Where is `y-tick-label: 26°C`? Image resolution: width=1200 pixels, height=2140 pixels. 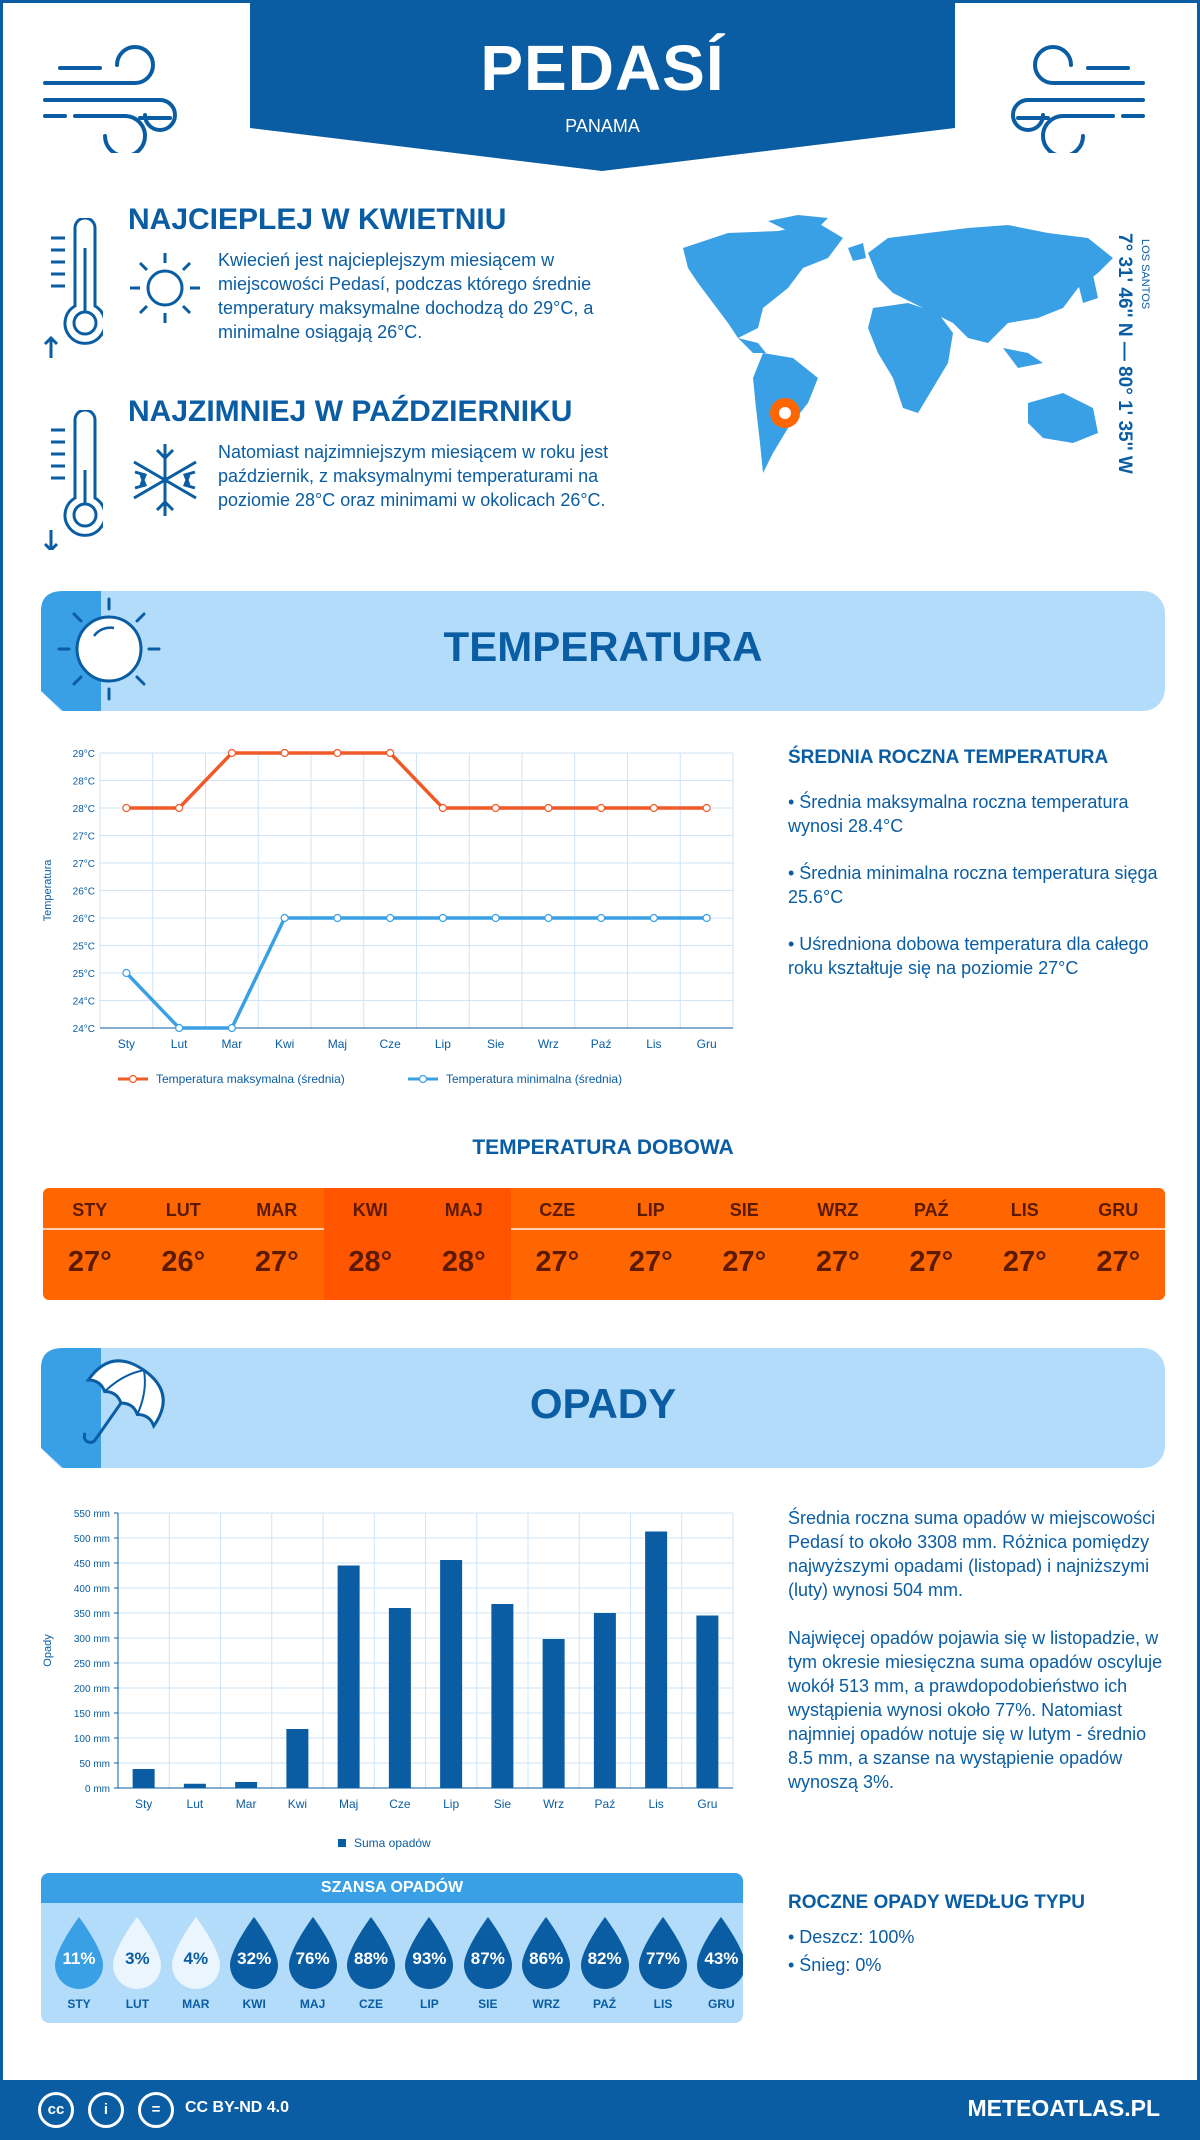 y-tick-label: 26°C is located at coordinates (84, 892).